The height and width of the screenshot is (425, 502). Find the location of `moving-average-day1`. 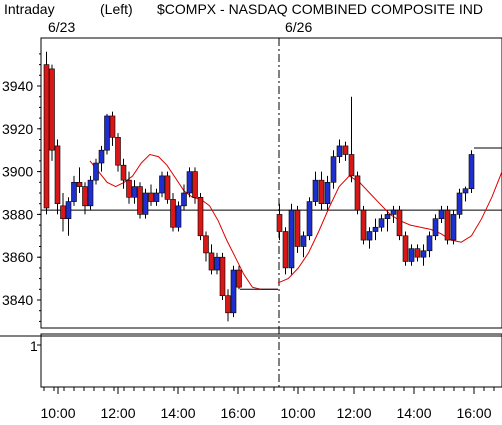

moving-average-day1 is located at coordinates (183, 221).